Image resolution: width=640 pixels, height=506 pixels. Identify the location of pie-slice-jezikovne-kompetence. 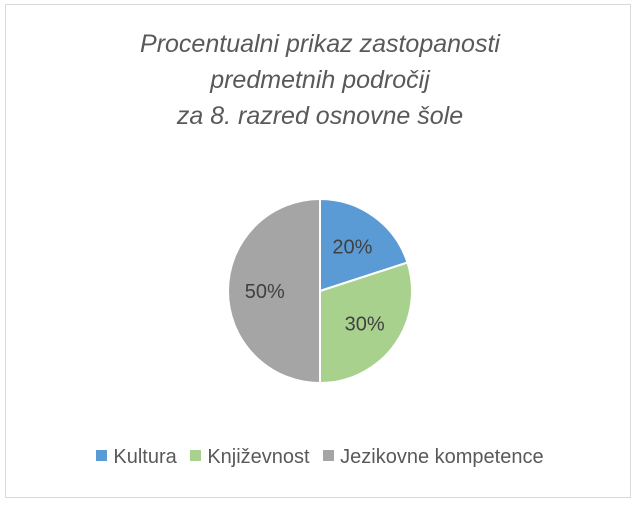
(274, 291).